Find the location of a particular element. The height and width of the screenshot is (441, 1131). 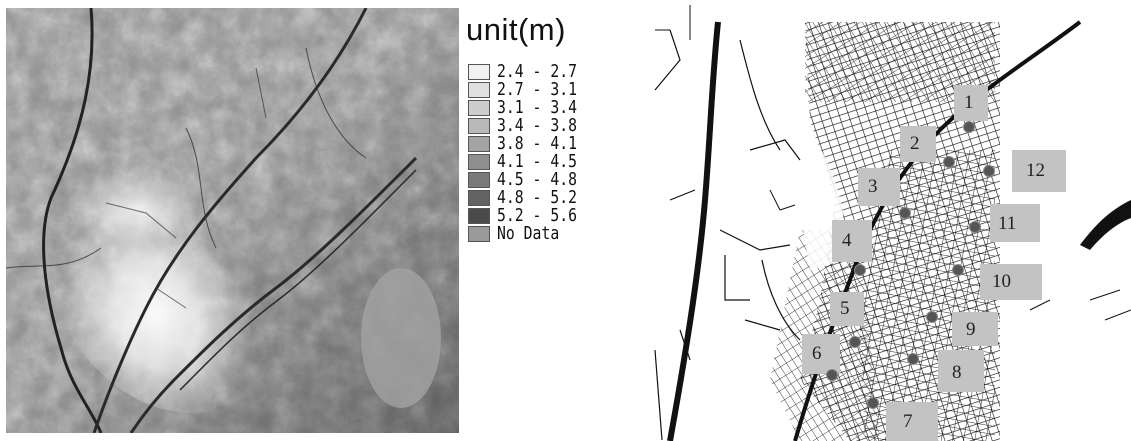

legend-label: 3.4 - 3.8 is located at coordinates (537, 125).